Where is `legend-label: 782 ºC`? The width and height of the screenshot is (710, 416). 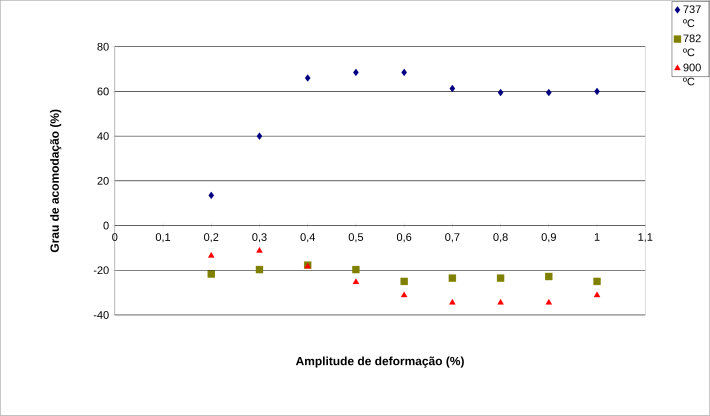
legend-label: 782 ºC is located at coordinates (692, 45).